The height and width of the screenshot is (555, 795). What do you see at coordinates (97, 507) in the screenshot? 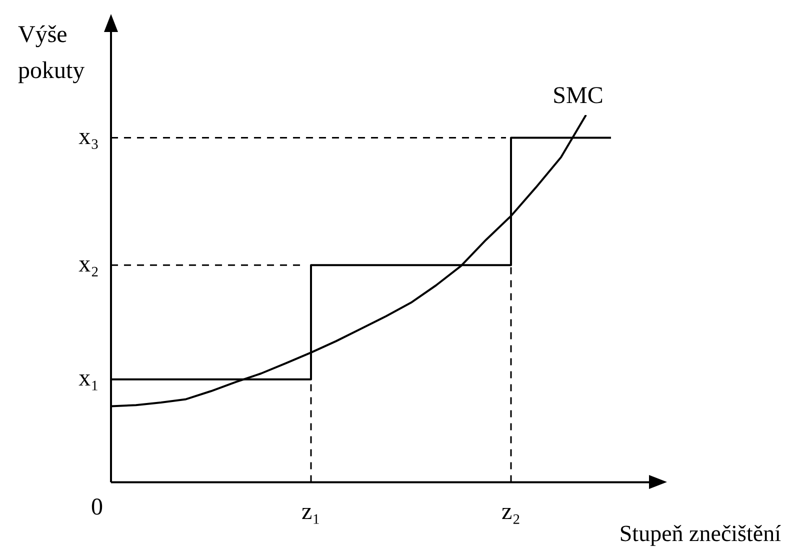
I see `text: 0` at bounding box center [97, 507].